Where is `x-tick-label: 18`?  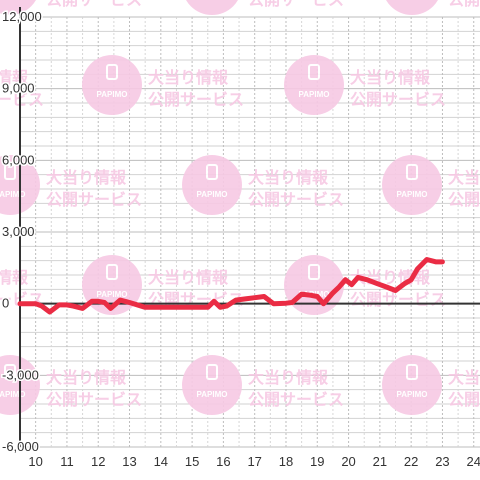 x-tick-label: 18 is located at coordinates (286, 461).